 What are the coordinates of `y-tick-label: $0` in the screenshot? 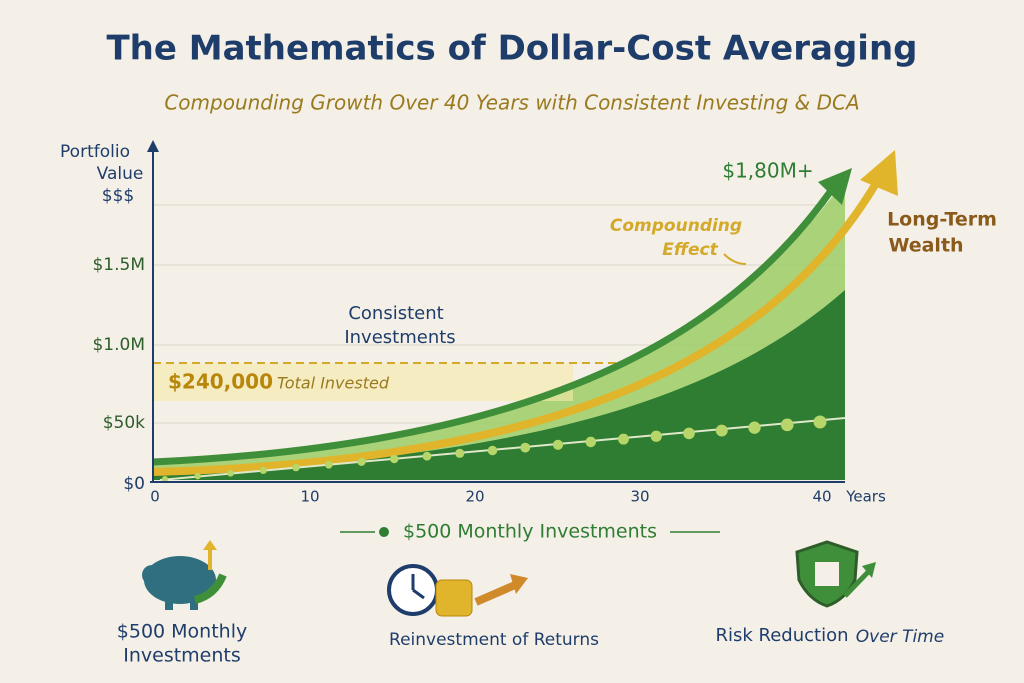 It's located at (134, 484).